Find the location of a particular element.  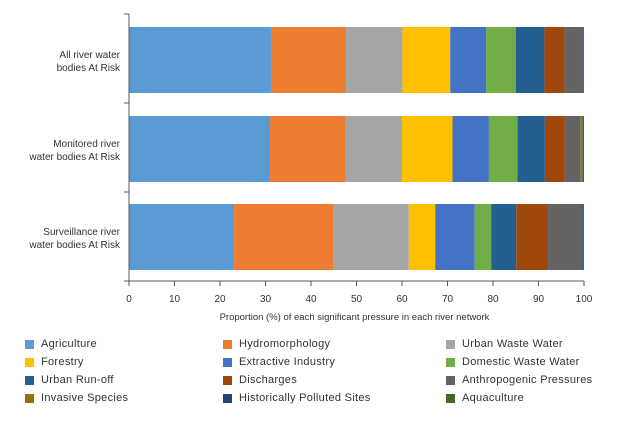

legend-item: Domestic Waste Water is located at coordinates (536, 362).